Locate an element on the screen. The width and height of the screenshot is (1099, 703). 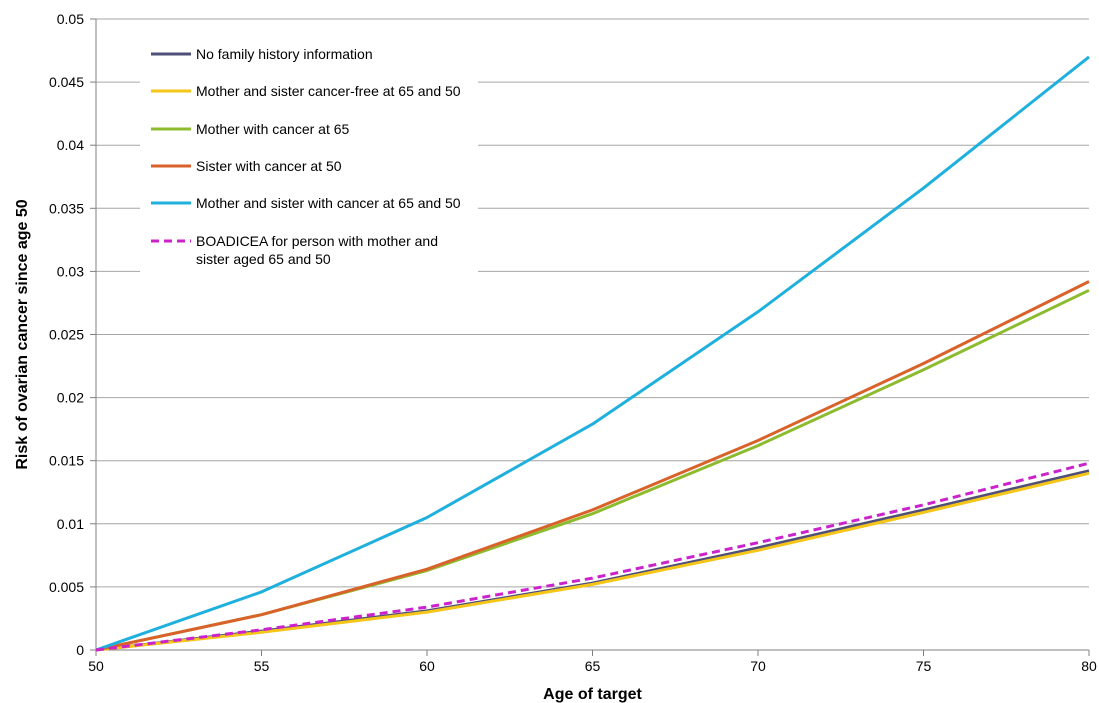
x-axis-title: Age of target is located at coordinates (592, 694).